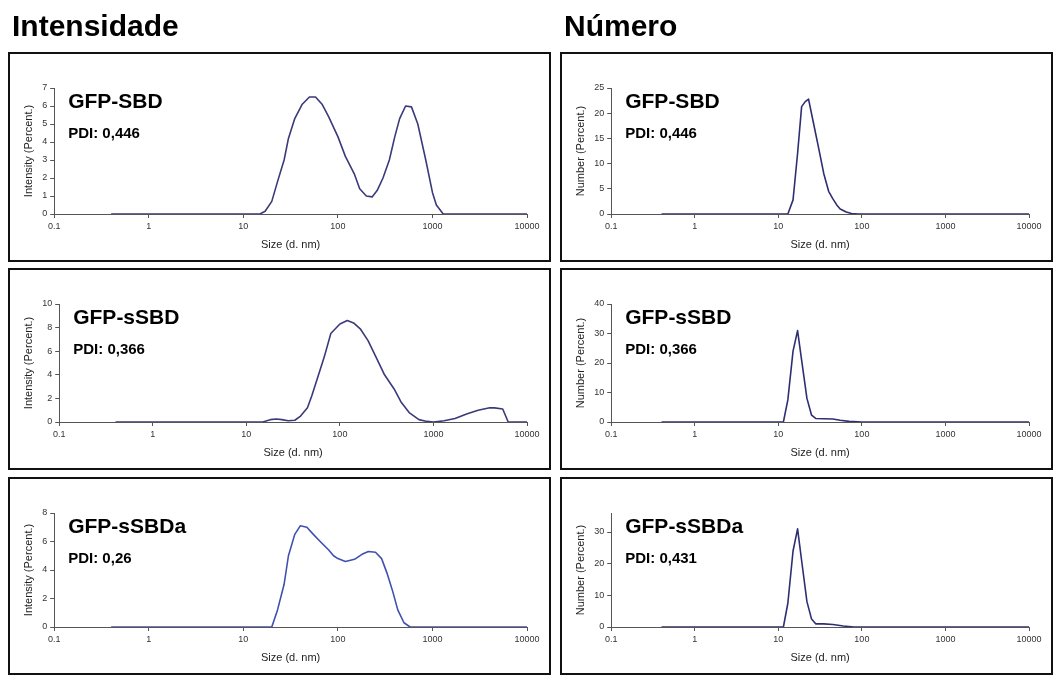  I want to click on annotation: PDI: 0,26, so click(100, 557).